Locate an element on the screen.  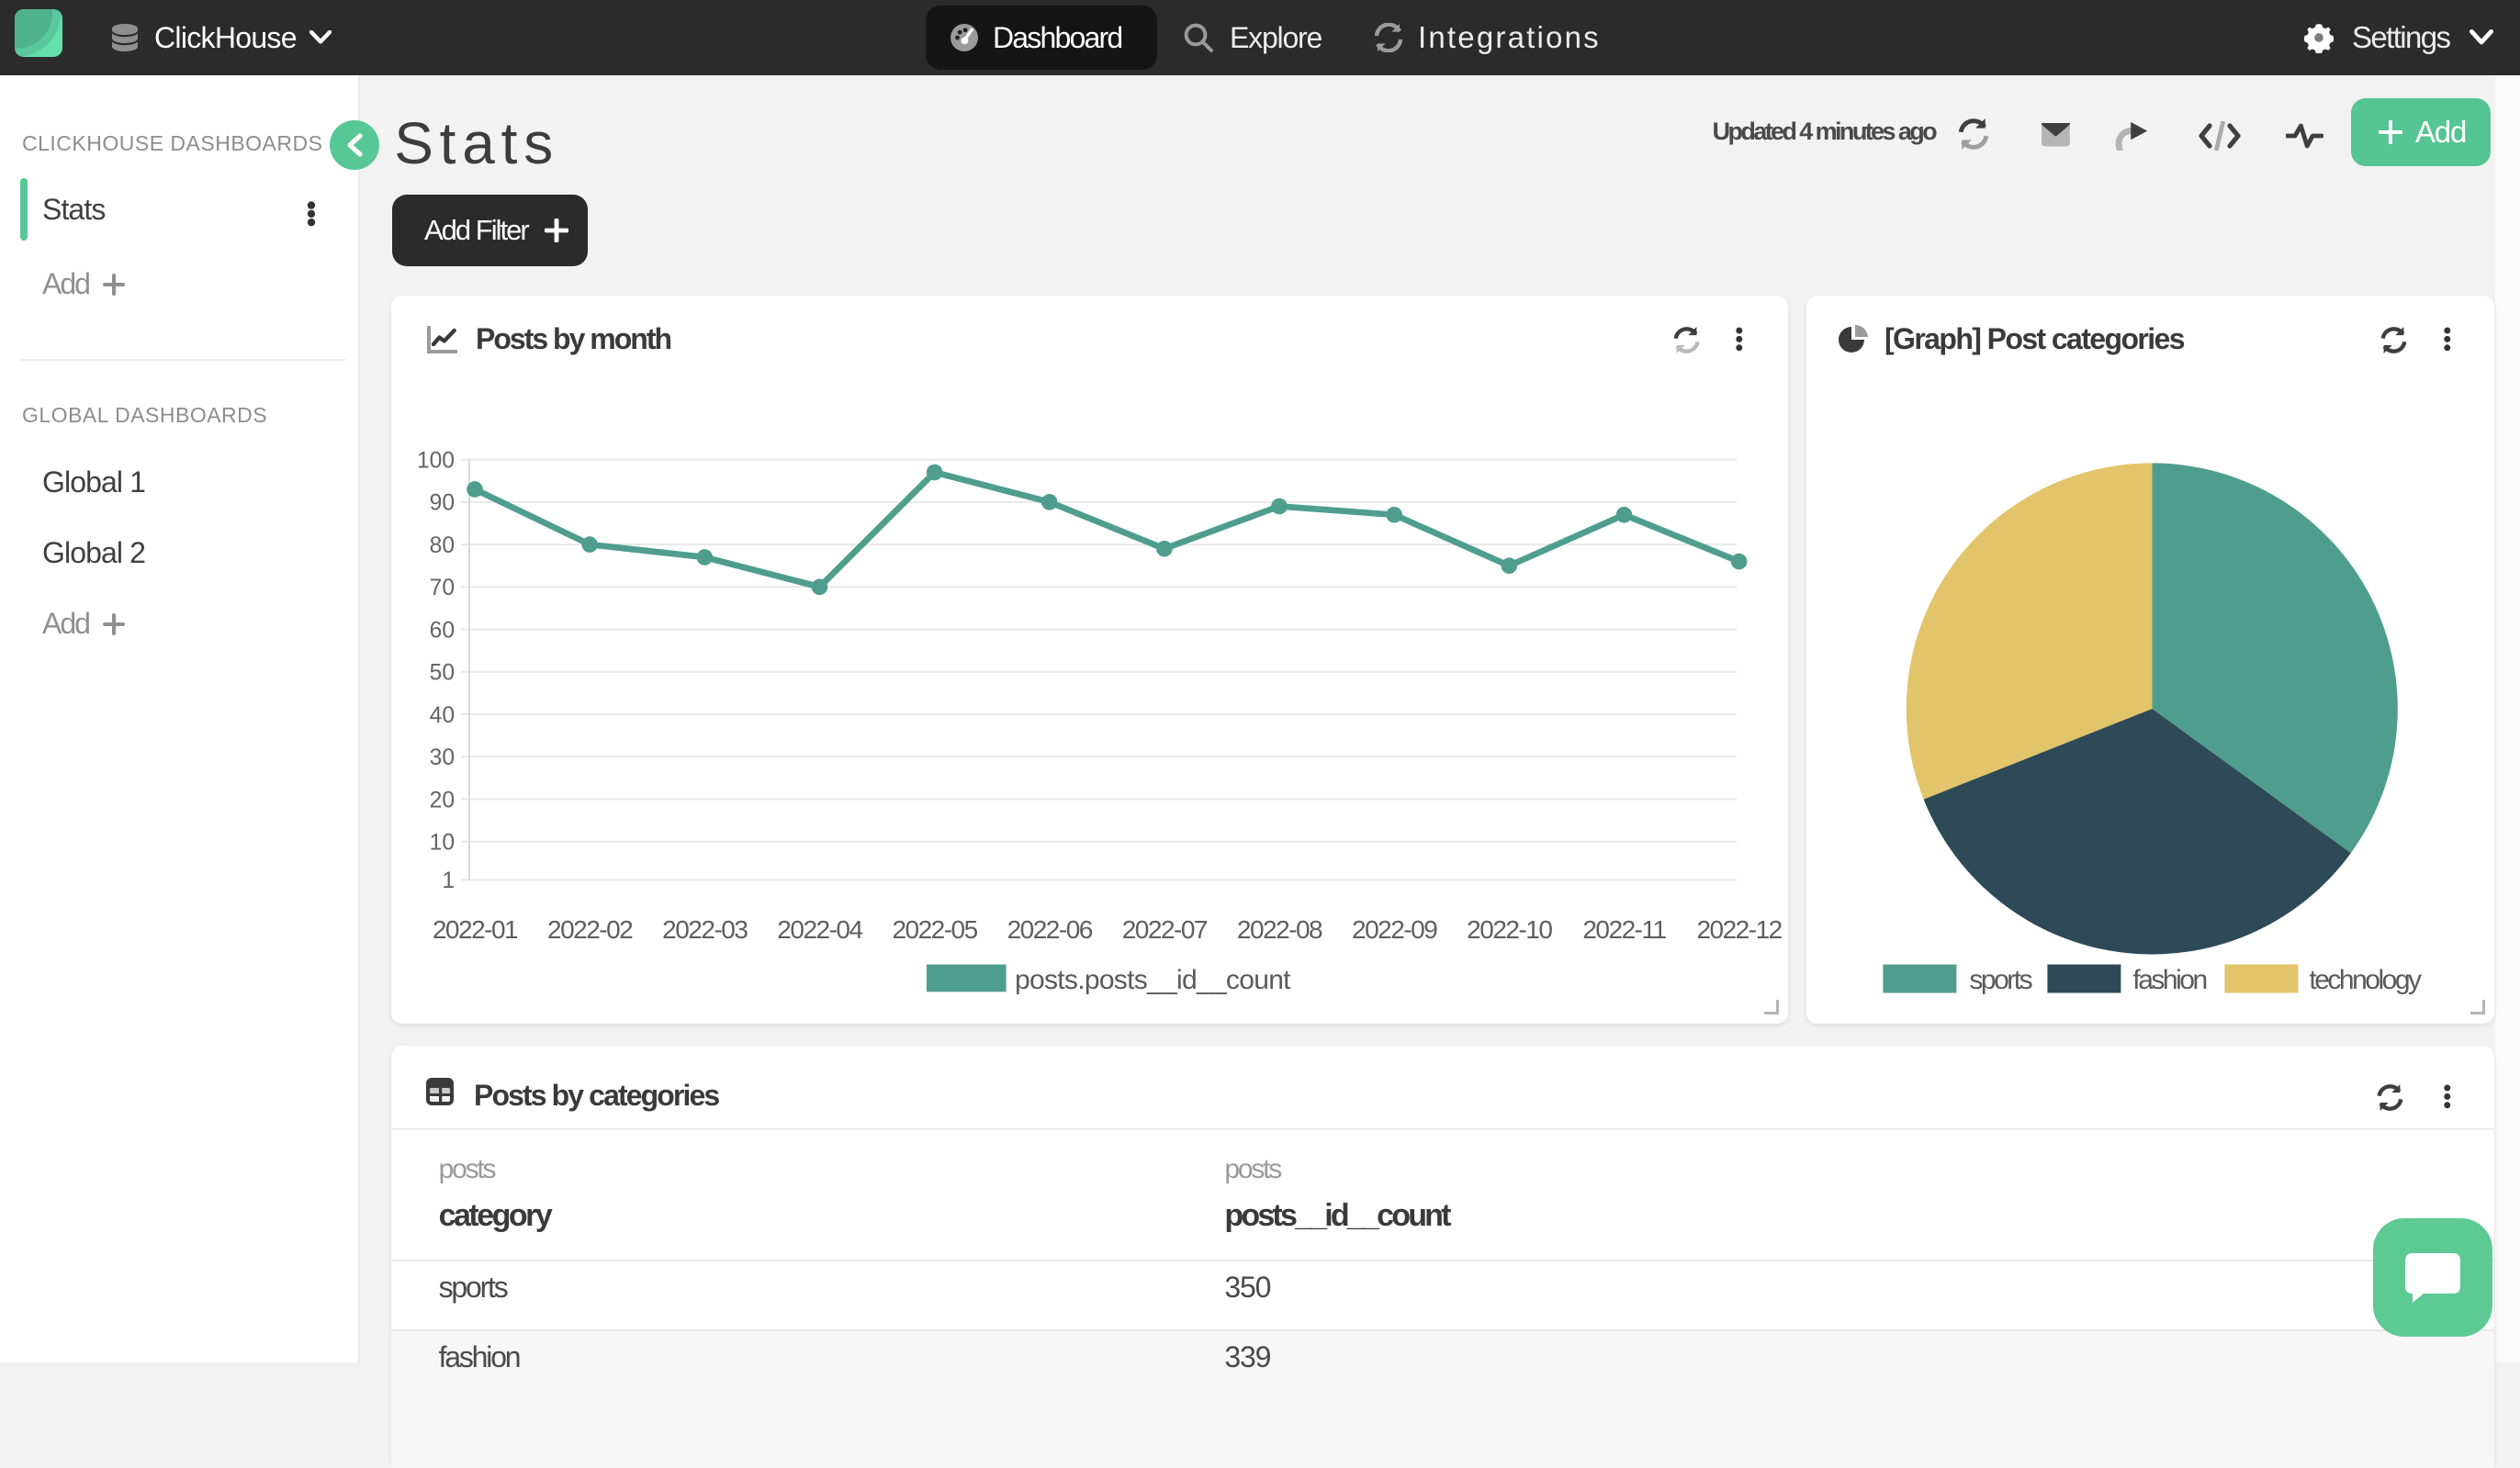
svg-text: 60 is located at coordinates (442, 630).